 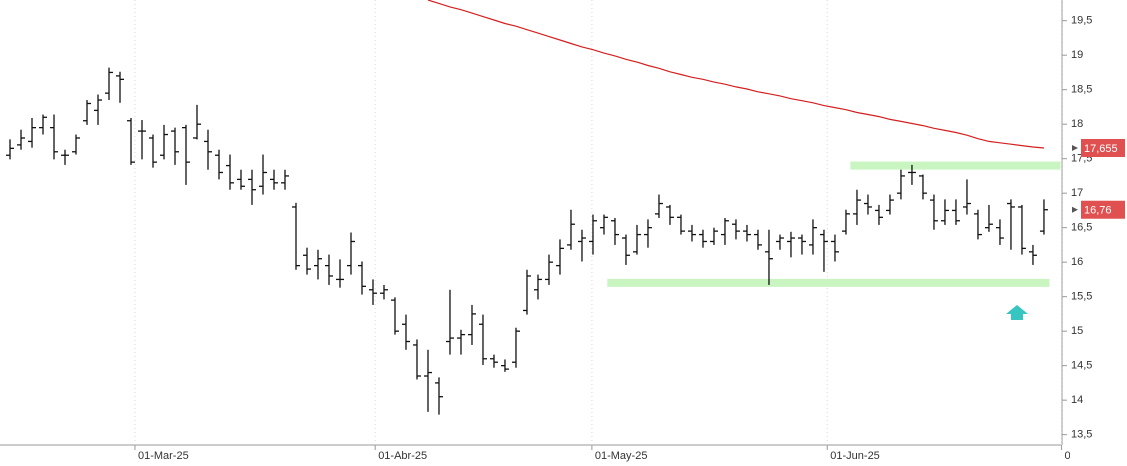 I want to click on y-tick-label: 19, so click(x=1077, y=55).